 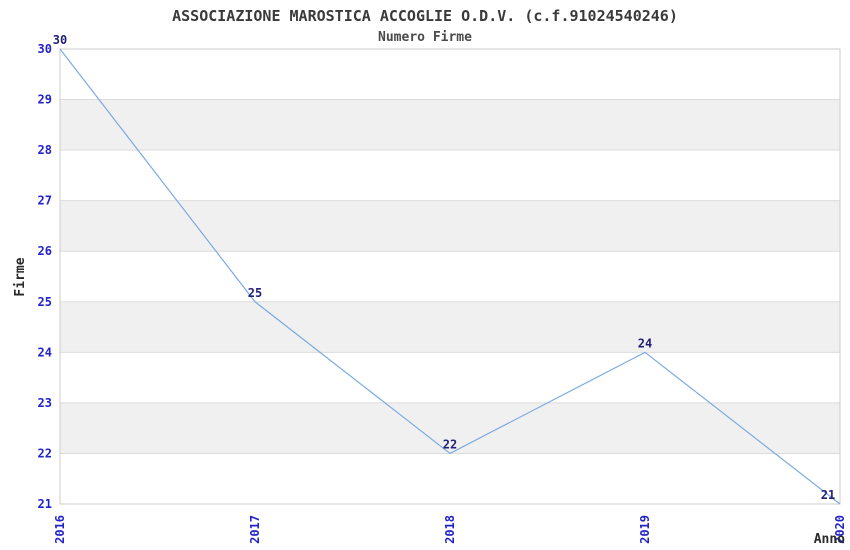 What do you see at coordinates (840, 529) in the screenshot?
I see `x-tick-label-2020: 2020` at bounding box center [840, 529].